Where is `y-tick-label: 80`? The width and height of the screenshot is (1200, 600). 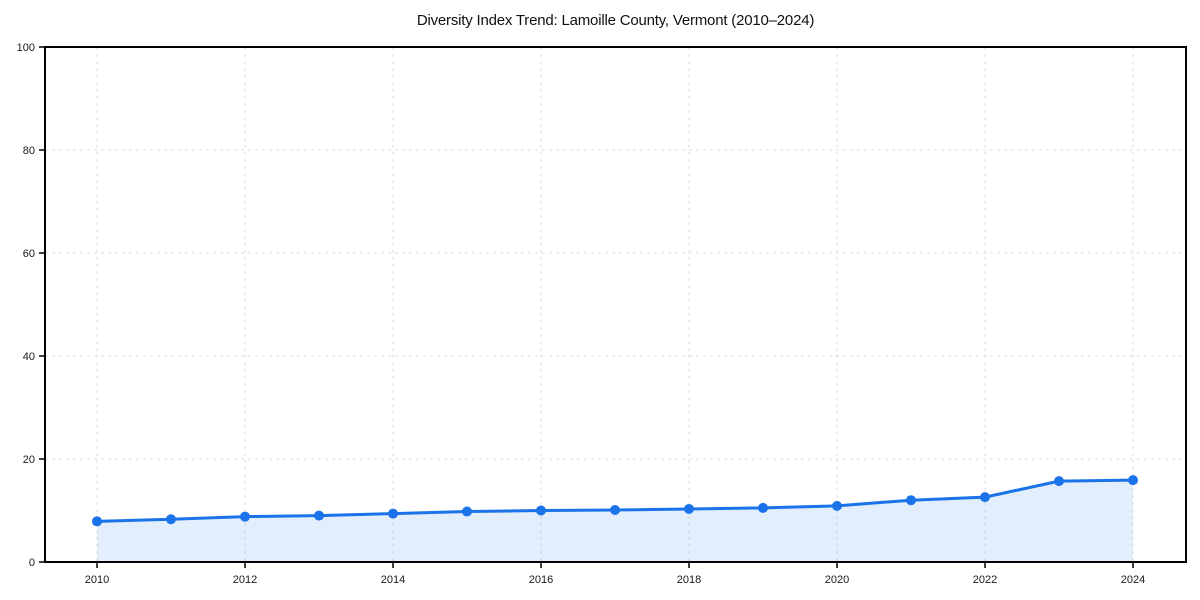
y-tick-label: 80 is located at coordinates (29, 151).